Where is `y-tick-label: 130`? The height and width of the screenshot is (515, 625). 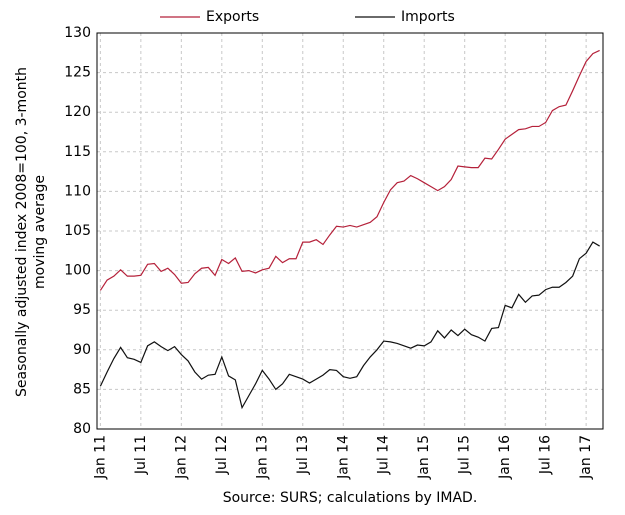
y-tick-label: 130 is located at coordinates (77, 33).